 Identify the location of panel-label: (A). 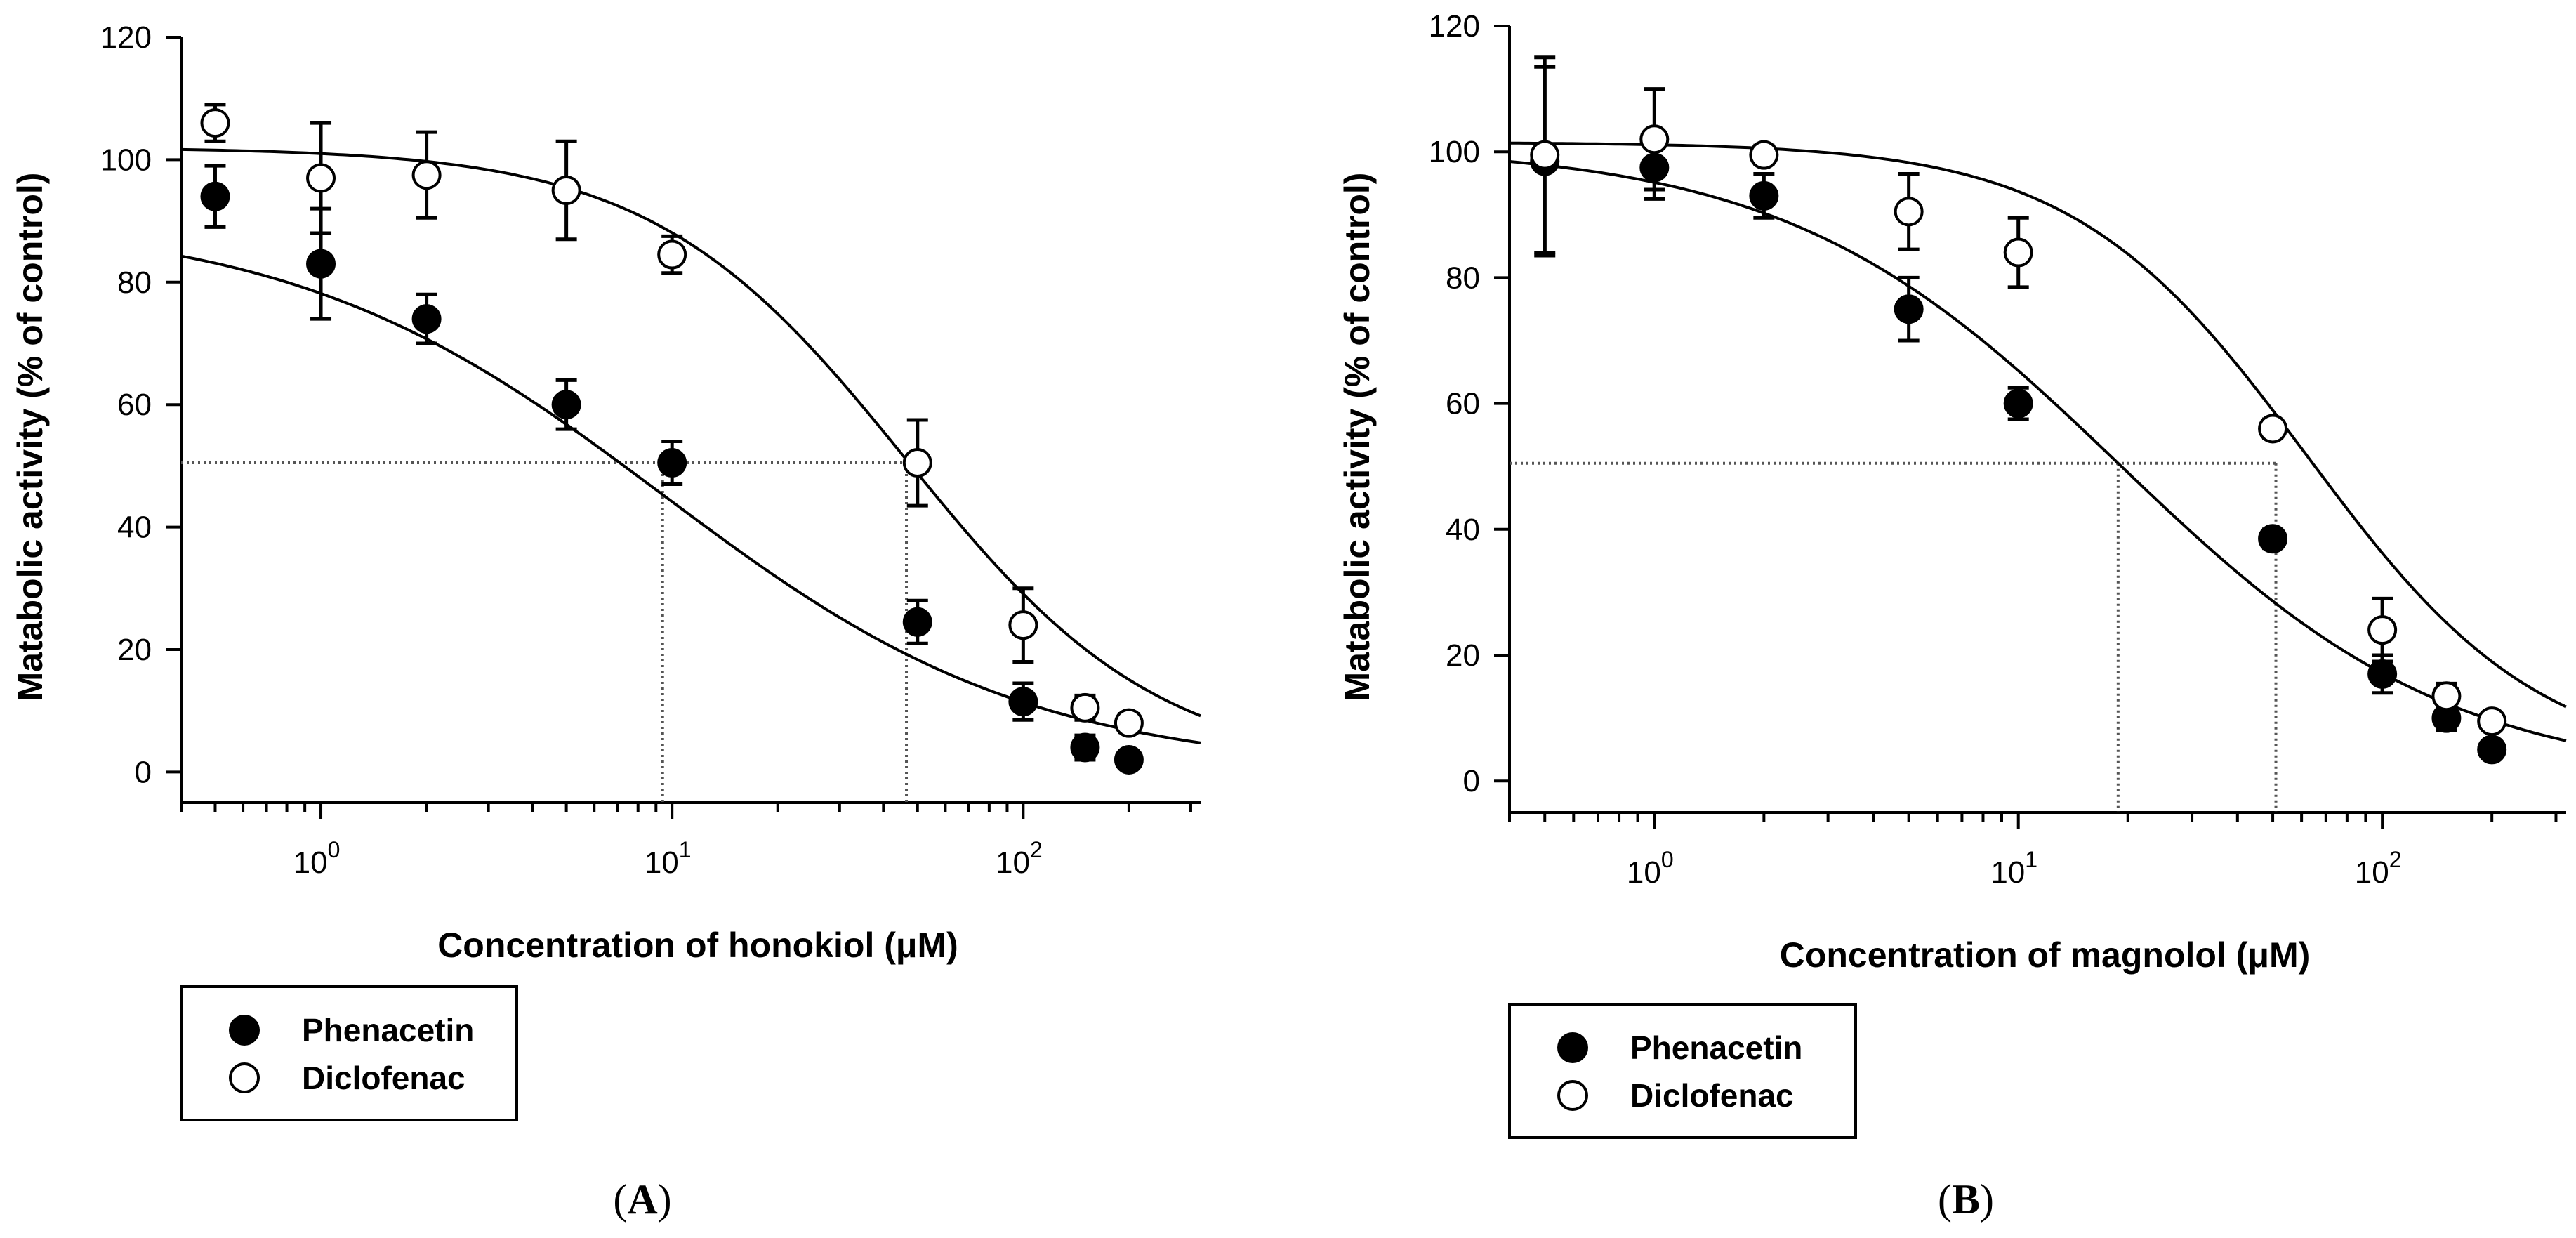
(642, 1200).